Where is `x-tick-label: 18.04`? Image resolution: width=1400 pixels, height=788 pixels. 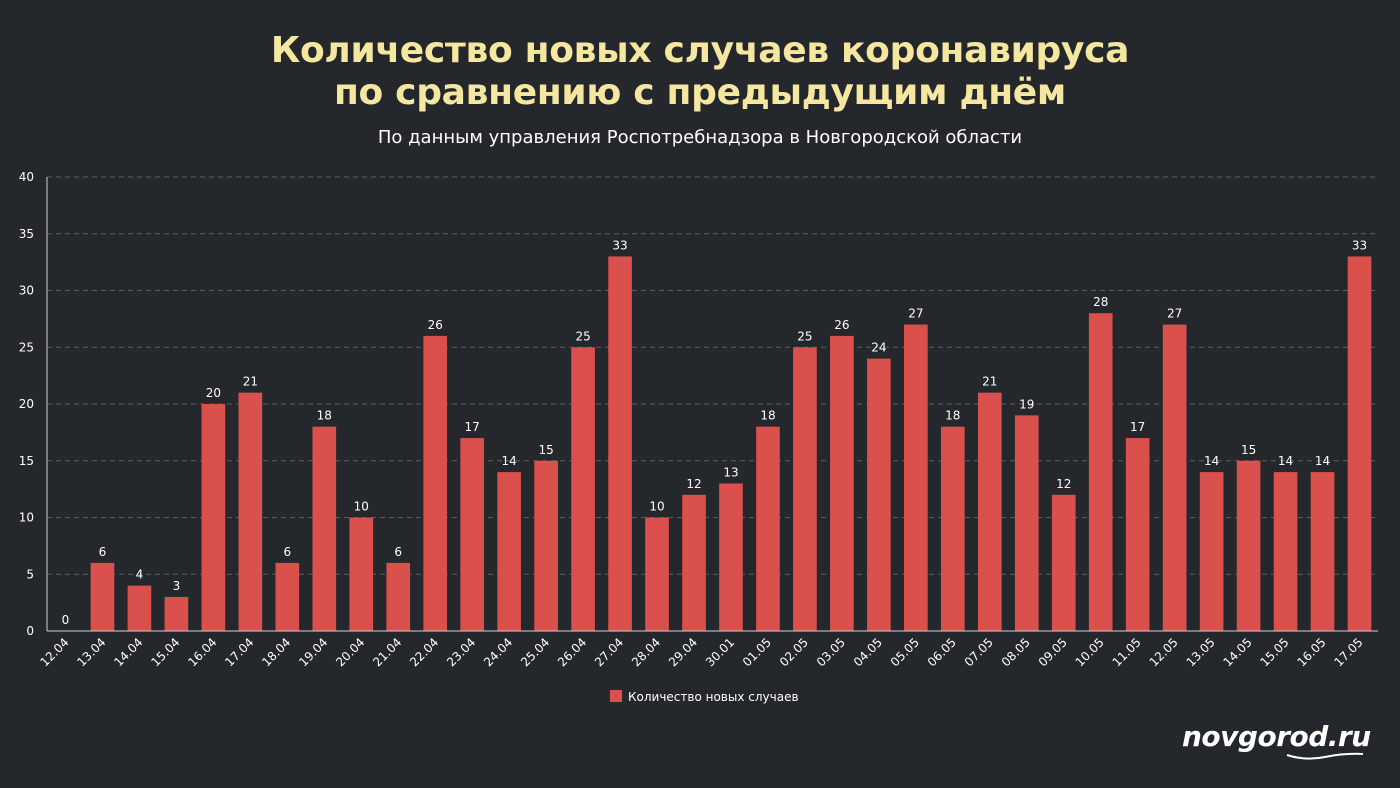 x-tick-label: 18.04 is located at coordinates (276, 652).